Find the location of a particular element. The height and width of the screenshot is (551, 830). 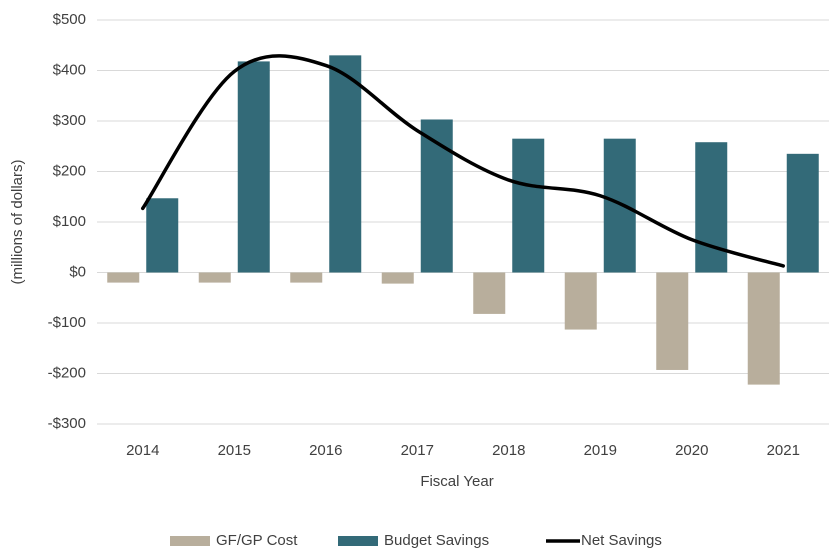

y-tick-label: $100 is located at coordinates (69, 221).